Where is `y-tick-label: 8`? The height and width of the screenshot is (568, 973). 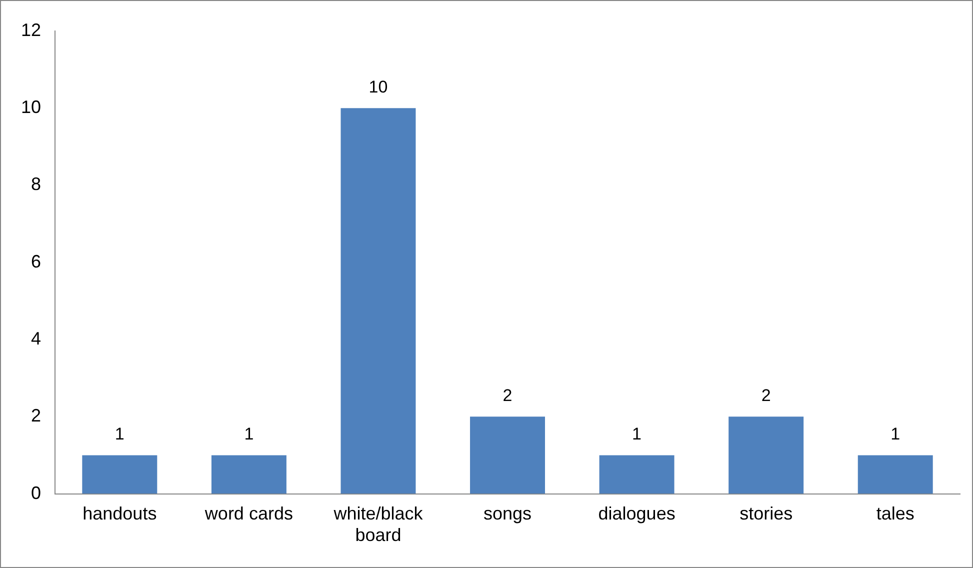 y-tick-label: 8 is located at coordinates (36, 184).